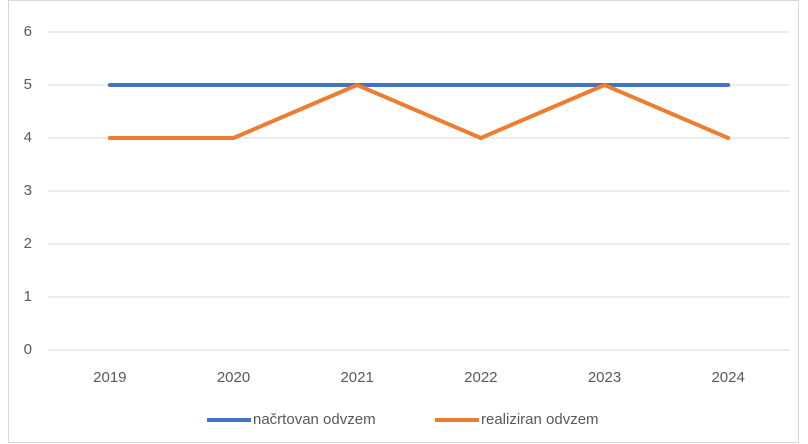 This screenshot has height=444, width=808. I want to click on y-tick-label: 2, so click(28, 243).